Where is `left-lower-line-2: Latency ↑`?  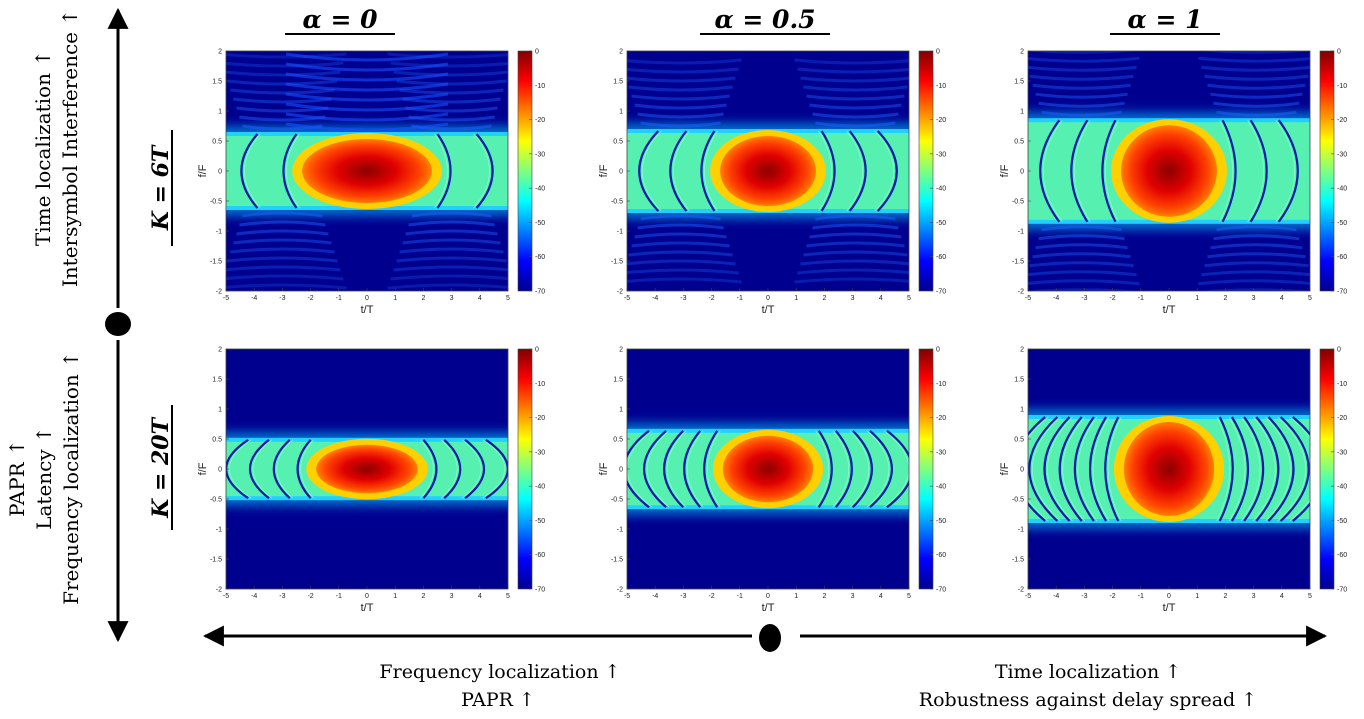 left-lower-line-2: Latency ↑ is located at coordinates (44, 478).